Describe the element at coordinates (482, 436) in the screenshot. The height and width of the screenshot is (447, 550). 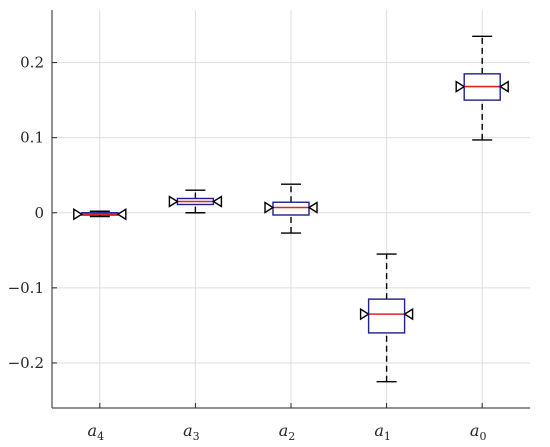
I see `x-tick-label-subscript: 0` at that location.